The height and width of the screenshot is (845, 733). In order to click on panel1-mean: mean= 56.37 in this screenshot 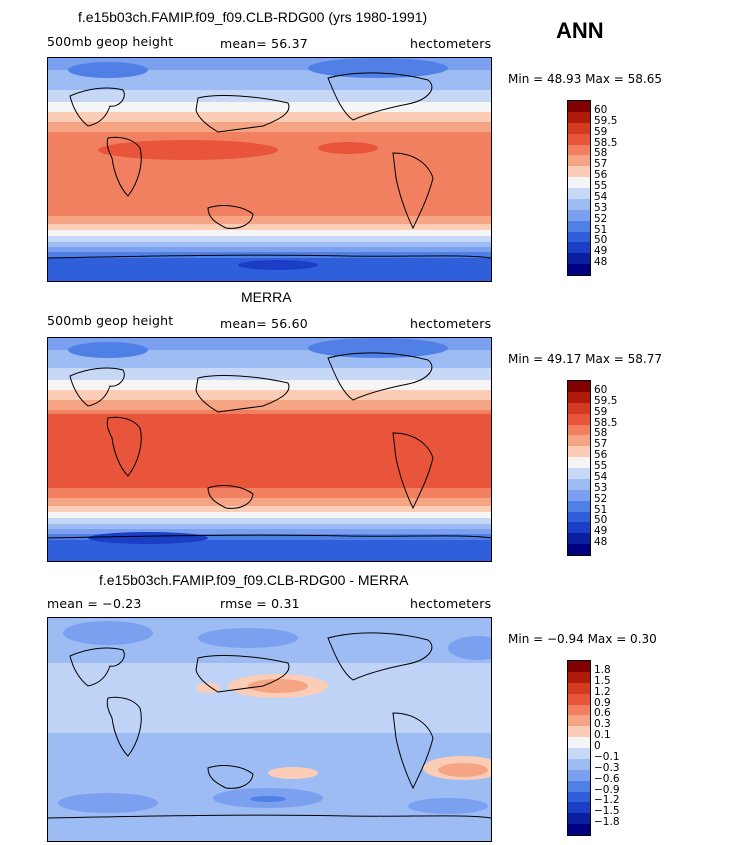, I will do `click(264, 43)`.